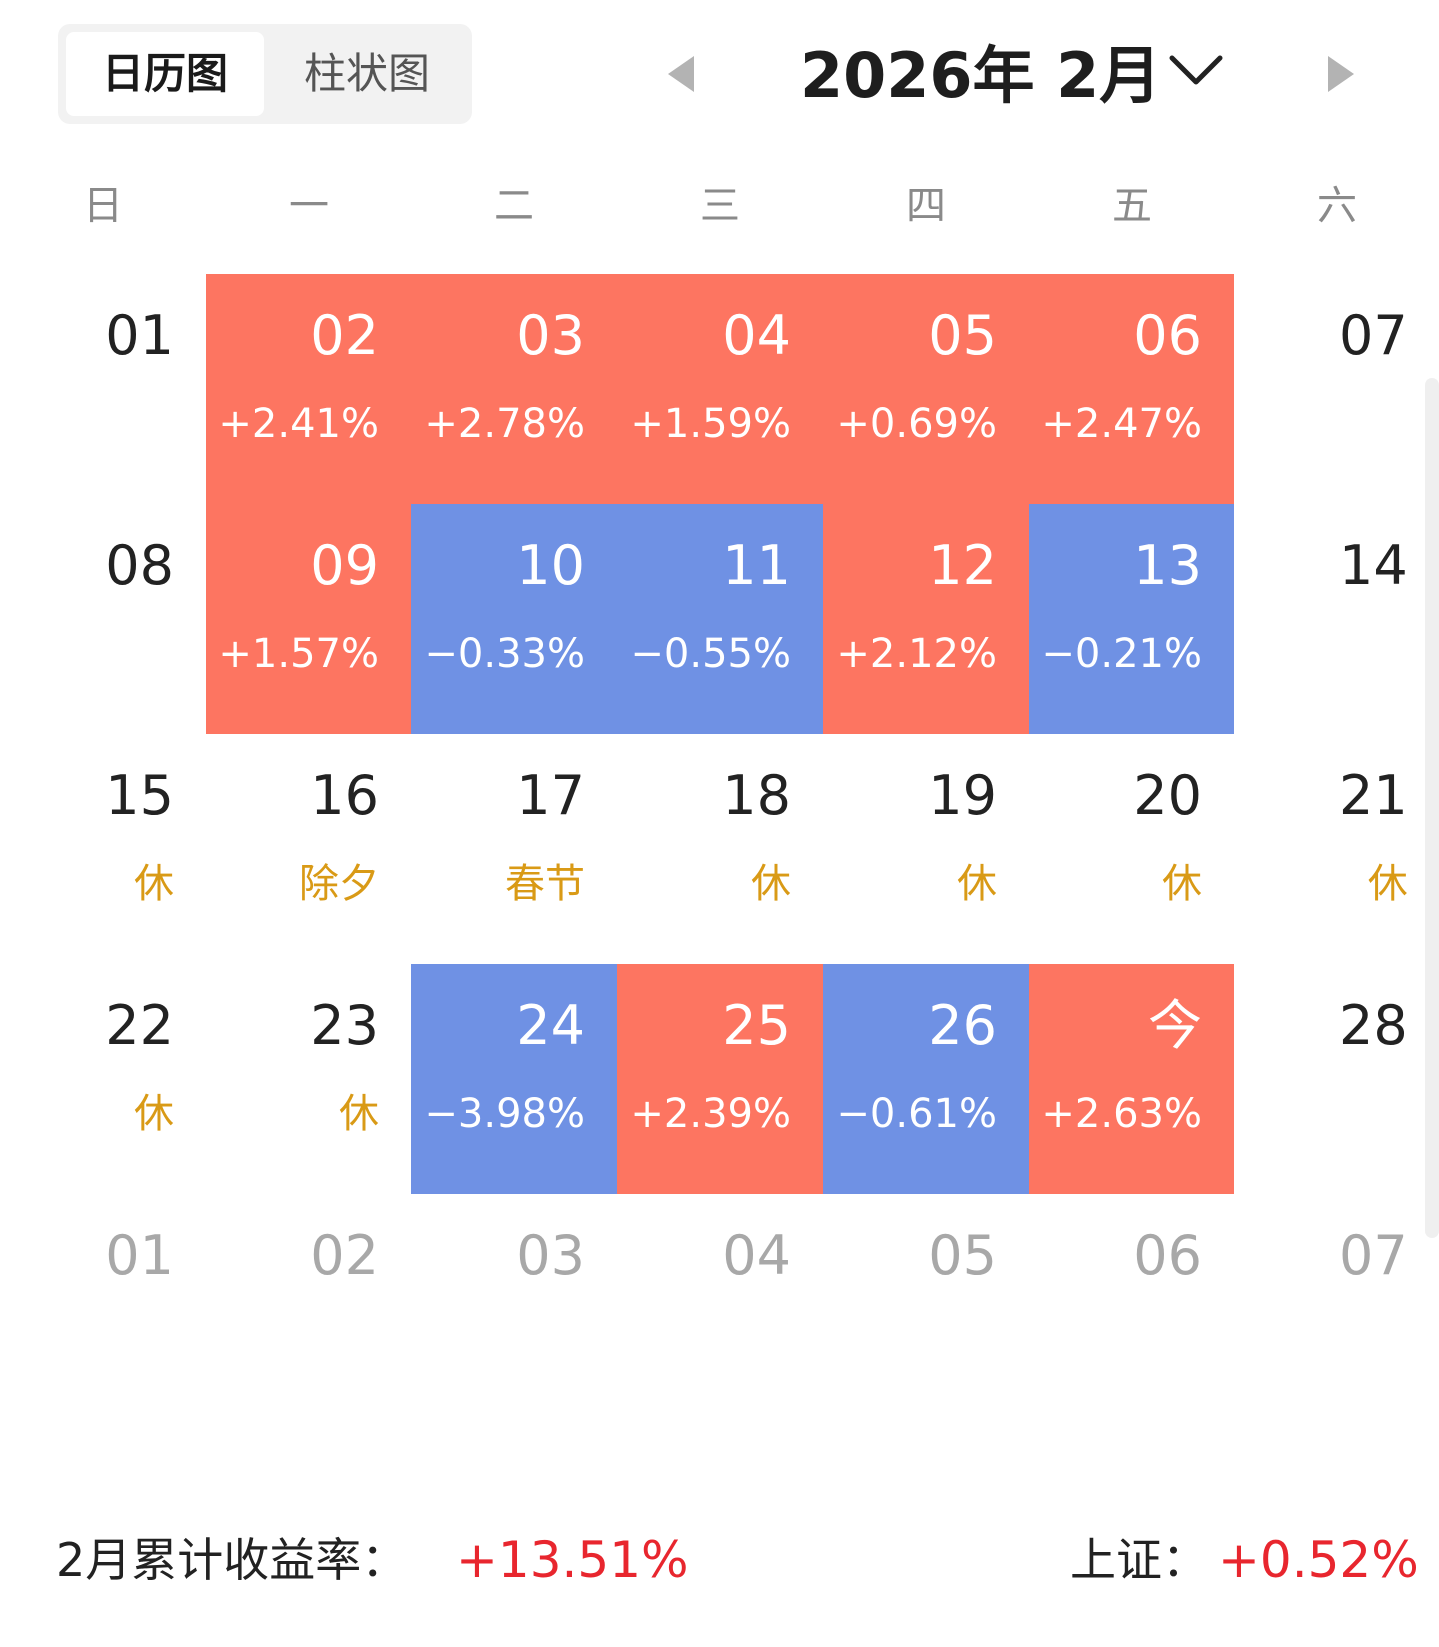 The width and height of the screenshot is (1439, 1647). What do you see at coordinates (1167, 795) in the screenshot?
I see `day-number: 20` at bounding box center [1167, 795].